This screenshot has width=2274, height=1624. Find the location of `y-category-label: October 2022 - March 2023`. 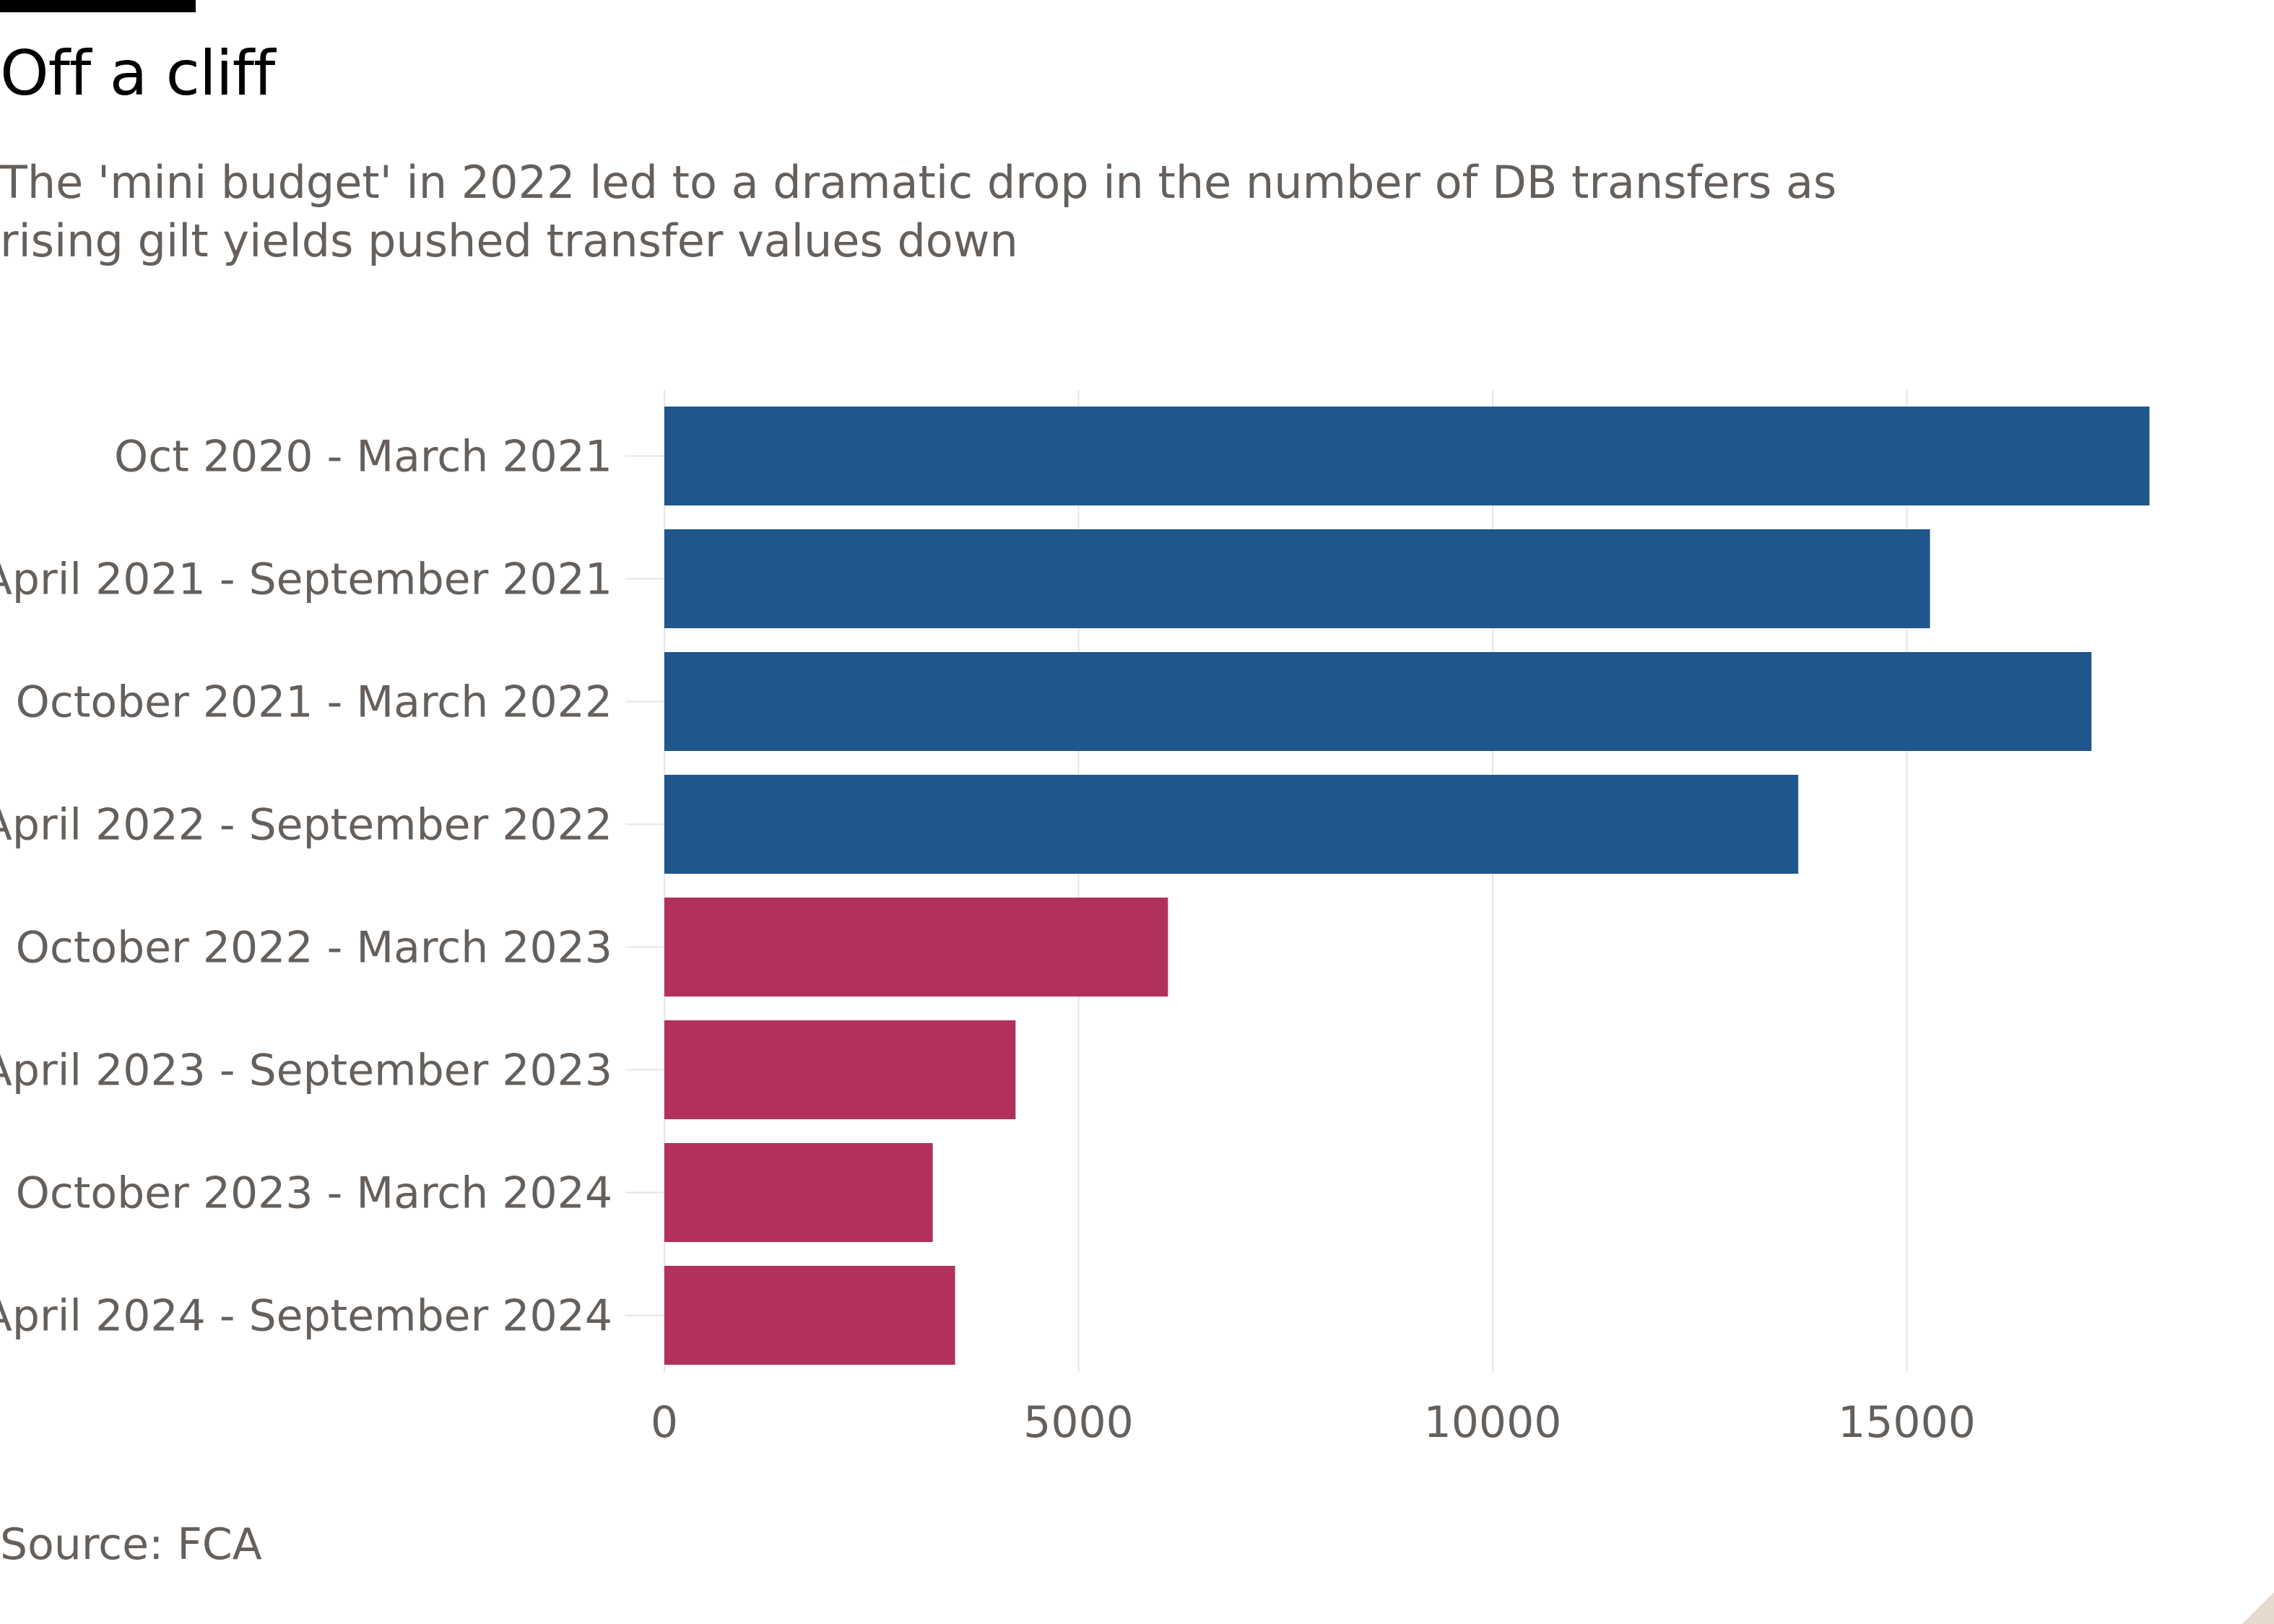

y-category-label: October 2022 - March 2023 is located at coordinates (314, 948).